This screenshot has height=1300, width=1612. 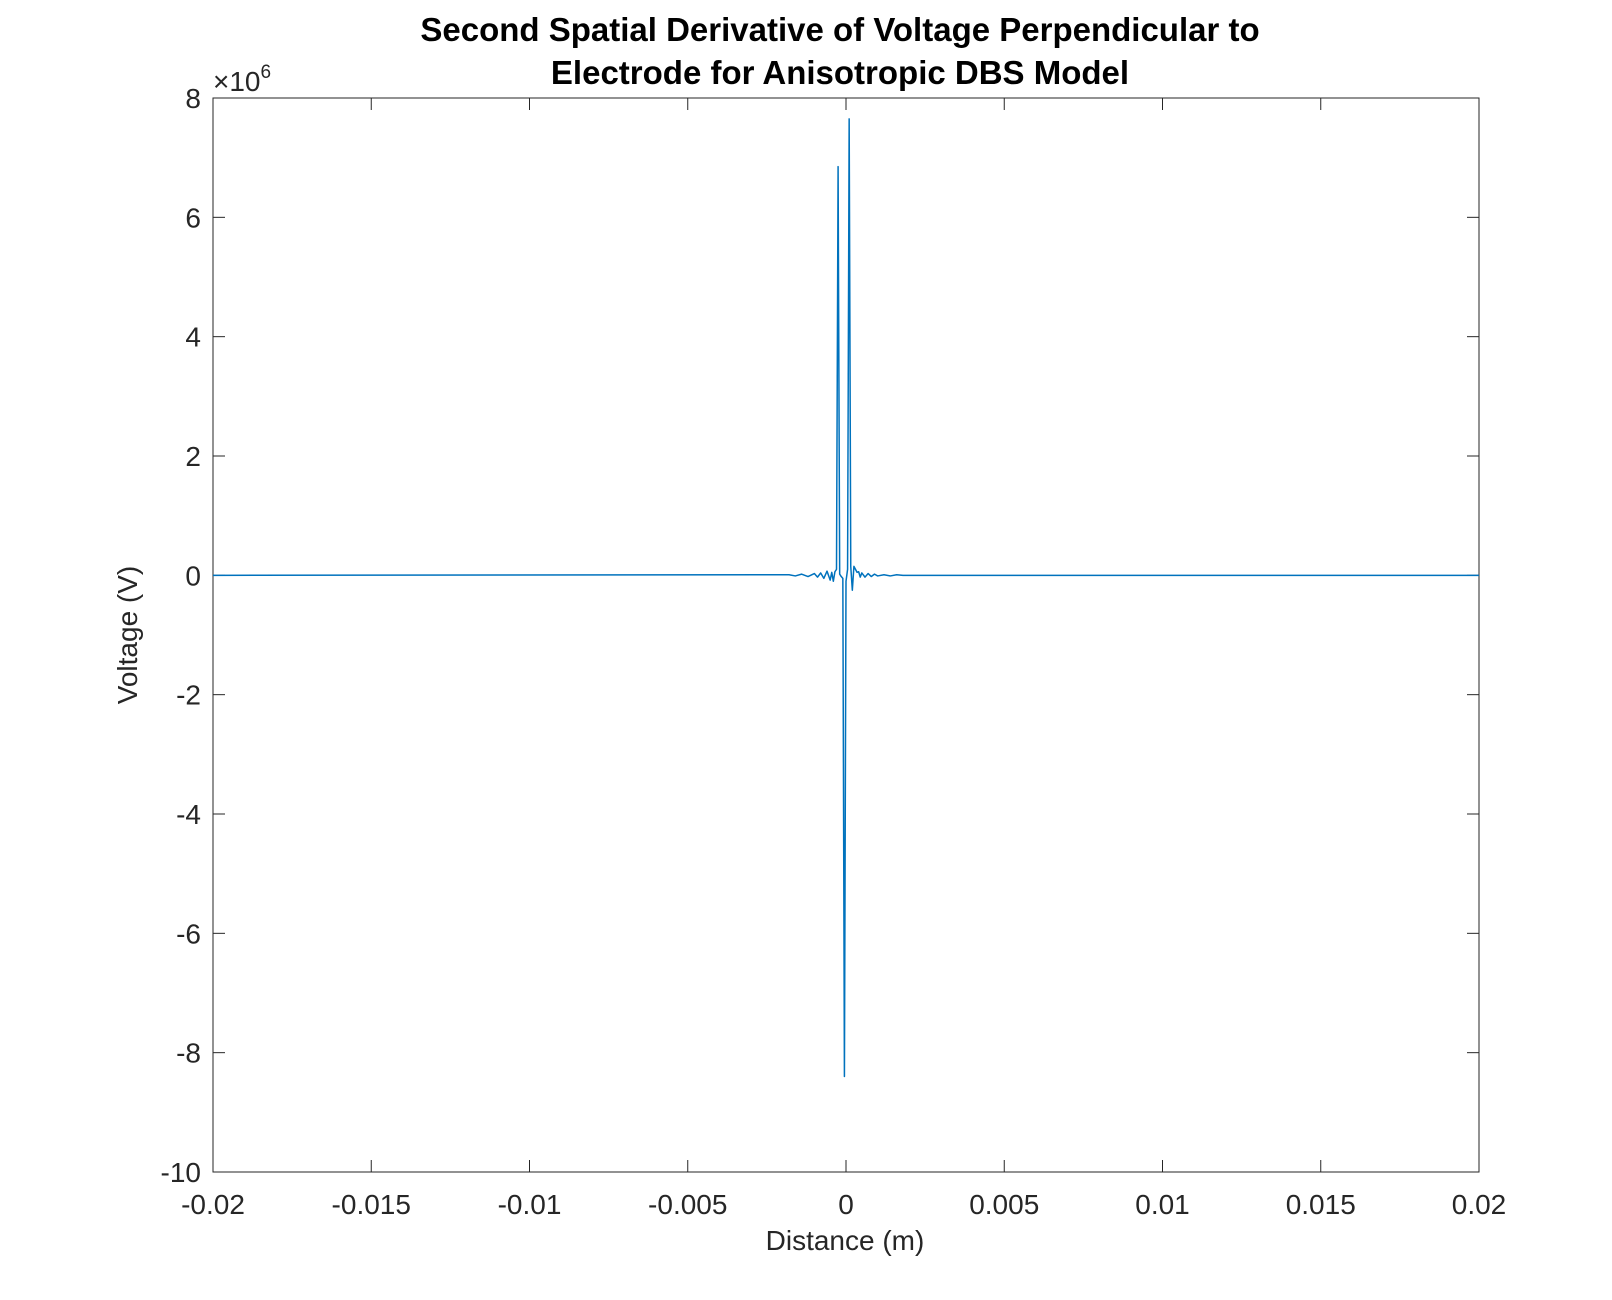 I want to click on x-tick-label: -0.01, so click(x=530, y=1204).